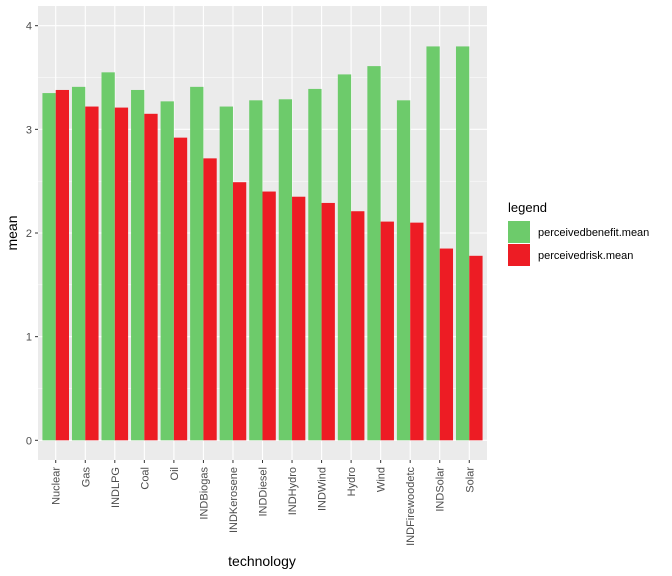 This screenshot has height=576, width=672. Describe the element at coordinates (29, 234) in the screenshot. I see `y-tick-label: 2` at that location.